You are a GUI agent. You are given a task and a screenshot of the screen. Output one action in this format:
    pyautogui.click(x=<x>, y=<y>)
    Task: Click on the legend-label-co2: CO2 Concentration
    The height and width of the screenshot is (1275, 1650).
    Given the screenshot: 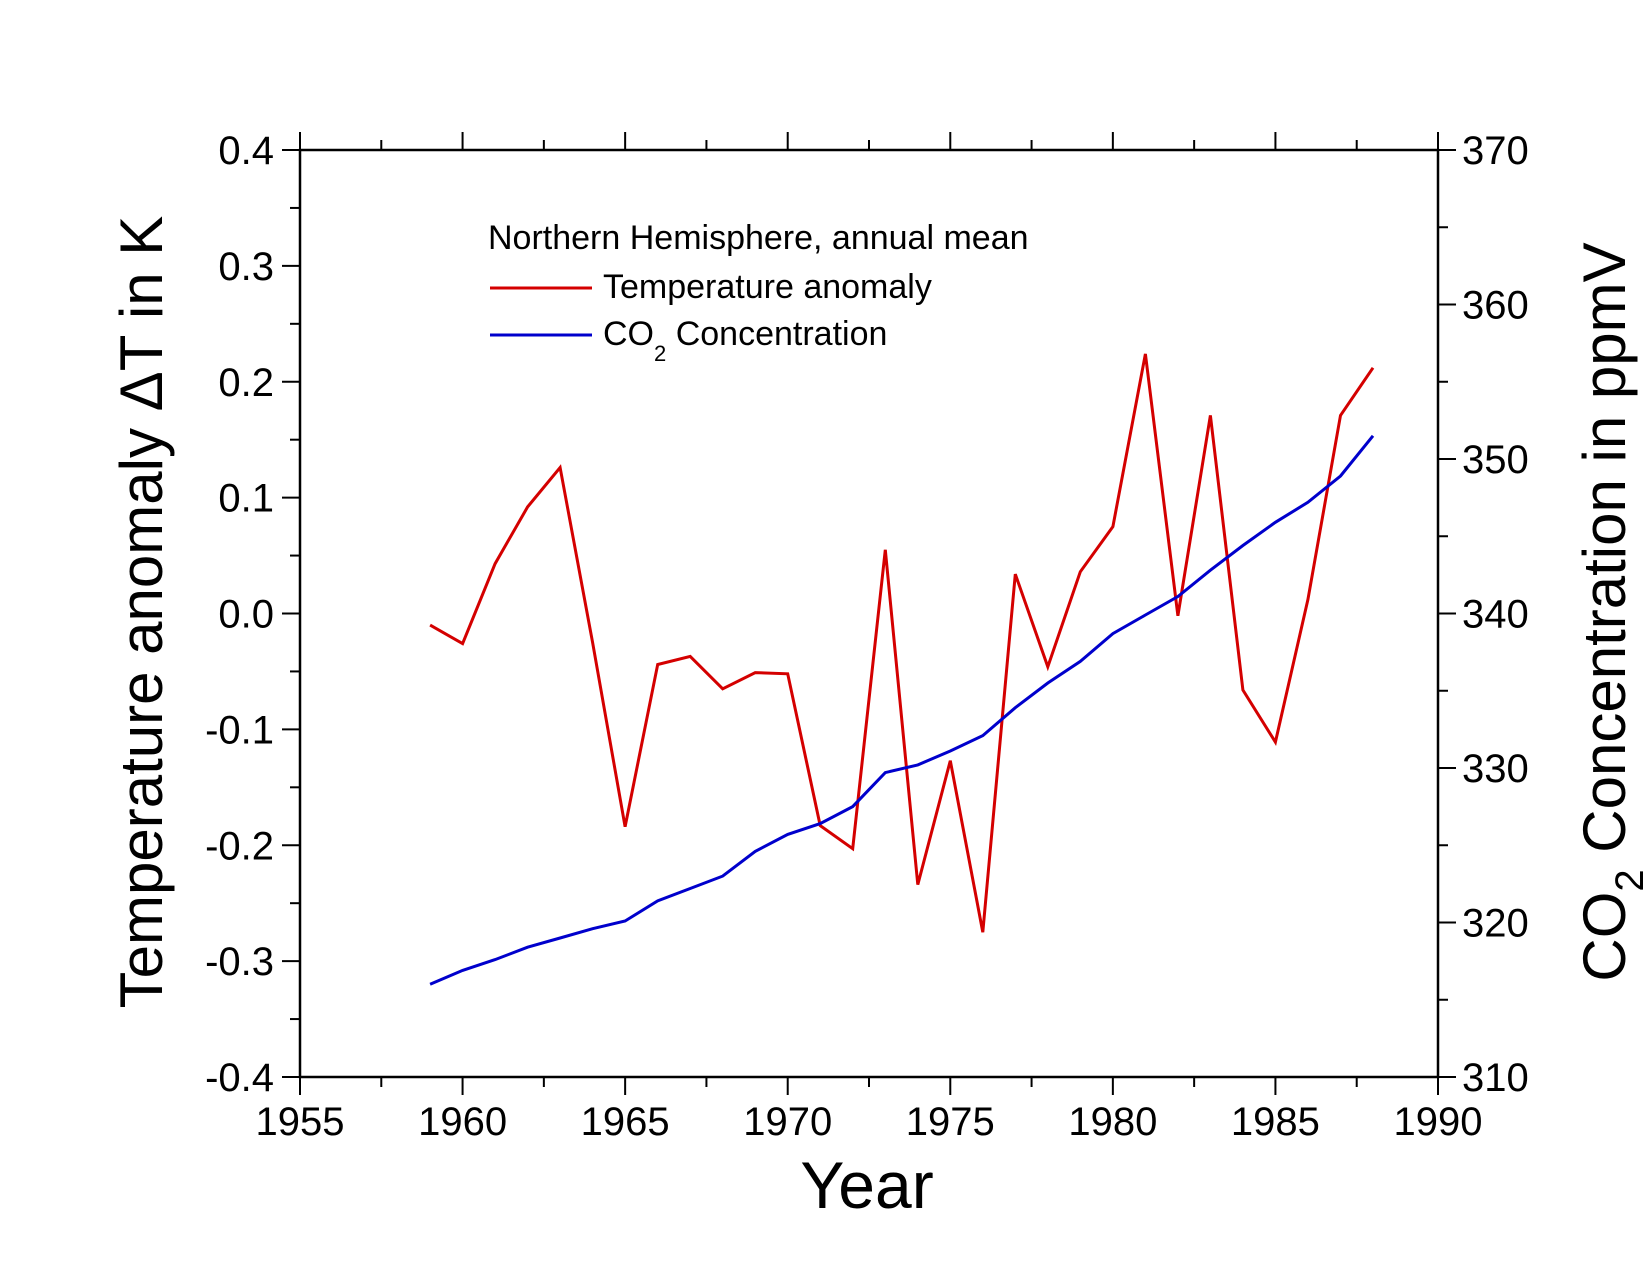 What is the action you would take?
    pyautogui.click(x=745, y=340)
    